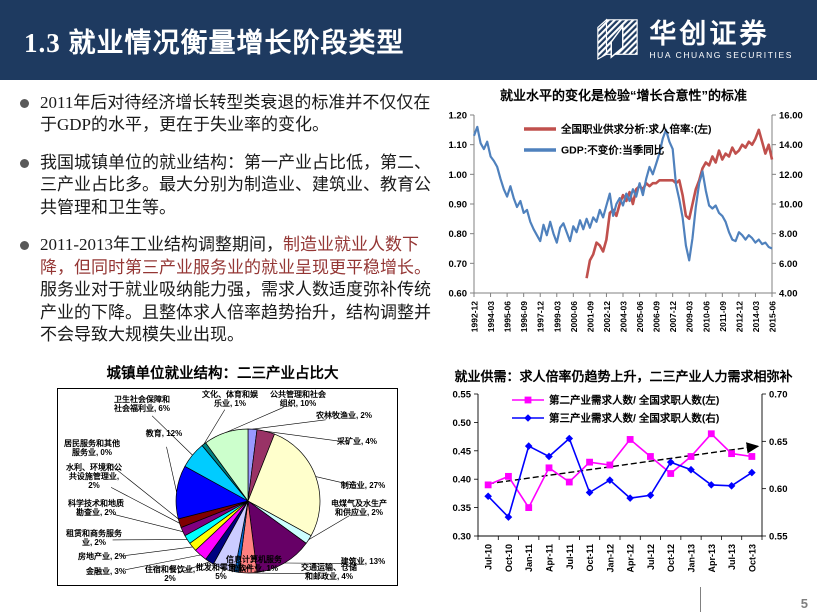 The width and height of the screenshot is (817, 612). Describe the element at coordinates (721, 54) in the screenshot. I see `logo-name-en: HUA CHUANG SECURITIES` at that location.